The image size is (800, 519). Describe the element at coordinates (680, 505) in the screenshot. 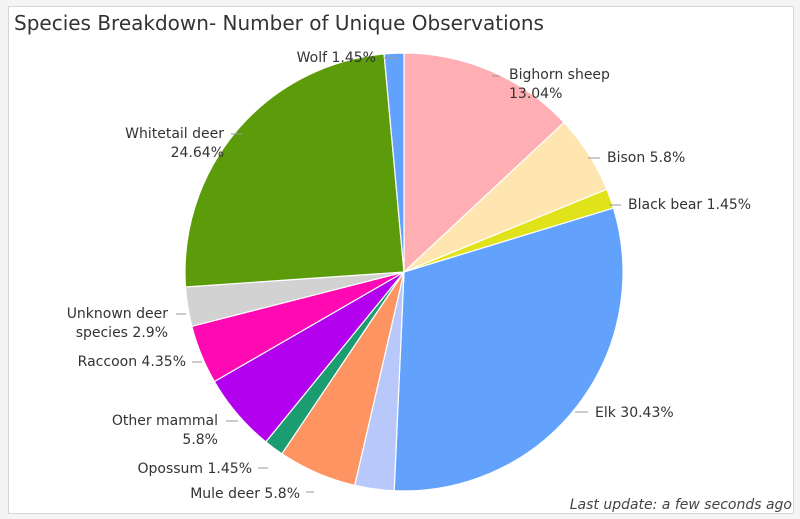

I see `last-update-text: Last update: a few seconds ago` at that location.